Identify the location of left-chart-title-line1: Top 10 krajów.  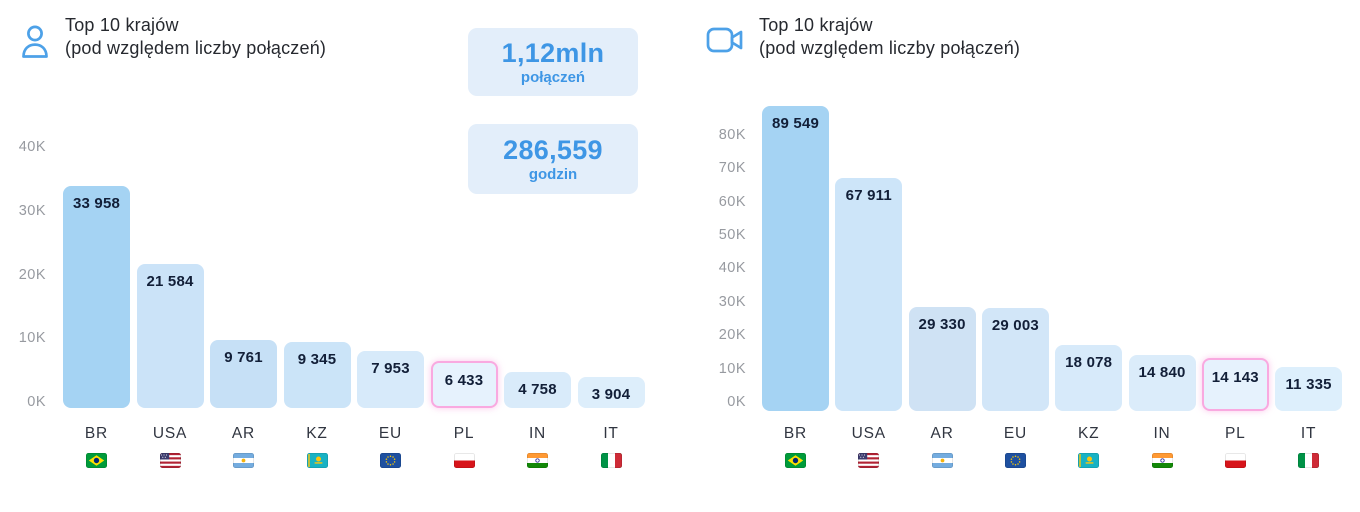
(122, 25).